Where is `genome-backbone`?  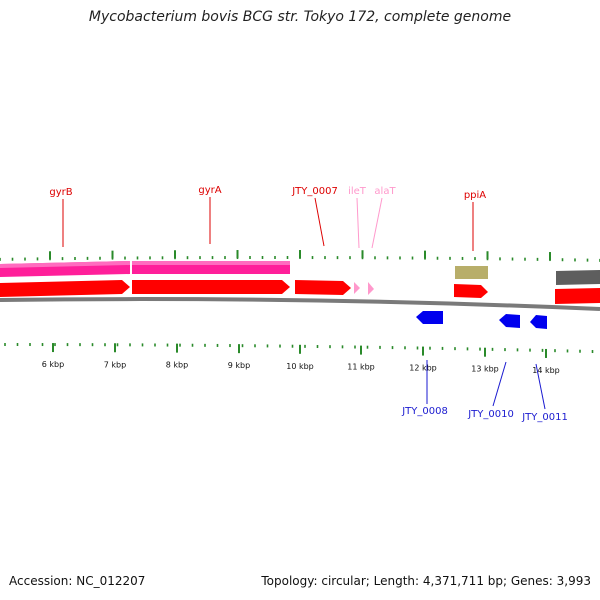
genome-backbone is located at coordinates (300, 304).